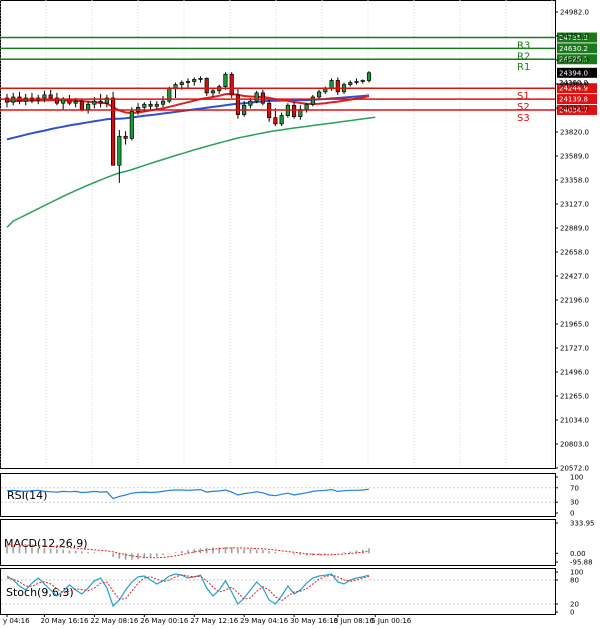  I want to click on price-tick-label: 21496.0, so click(574, 373).